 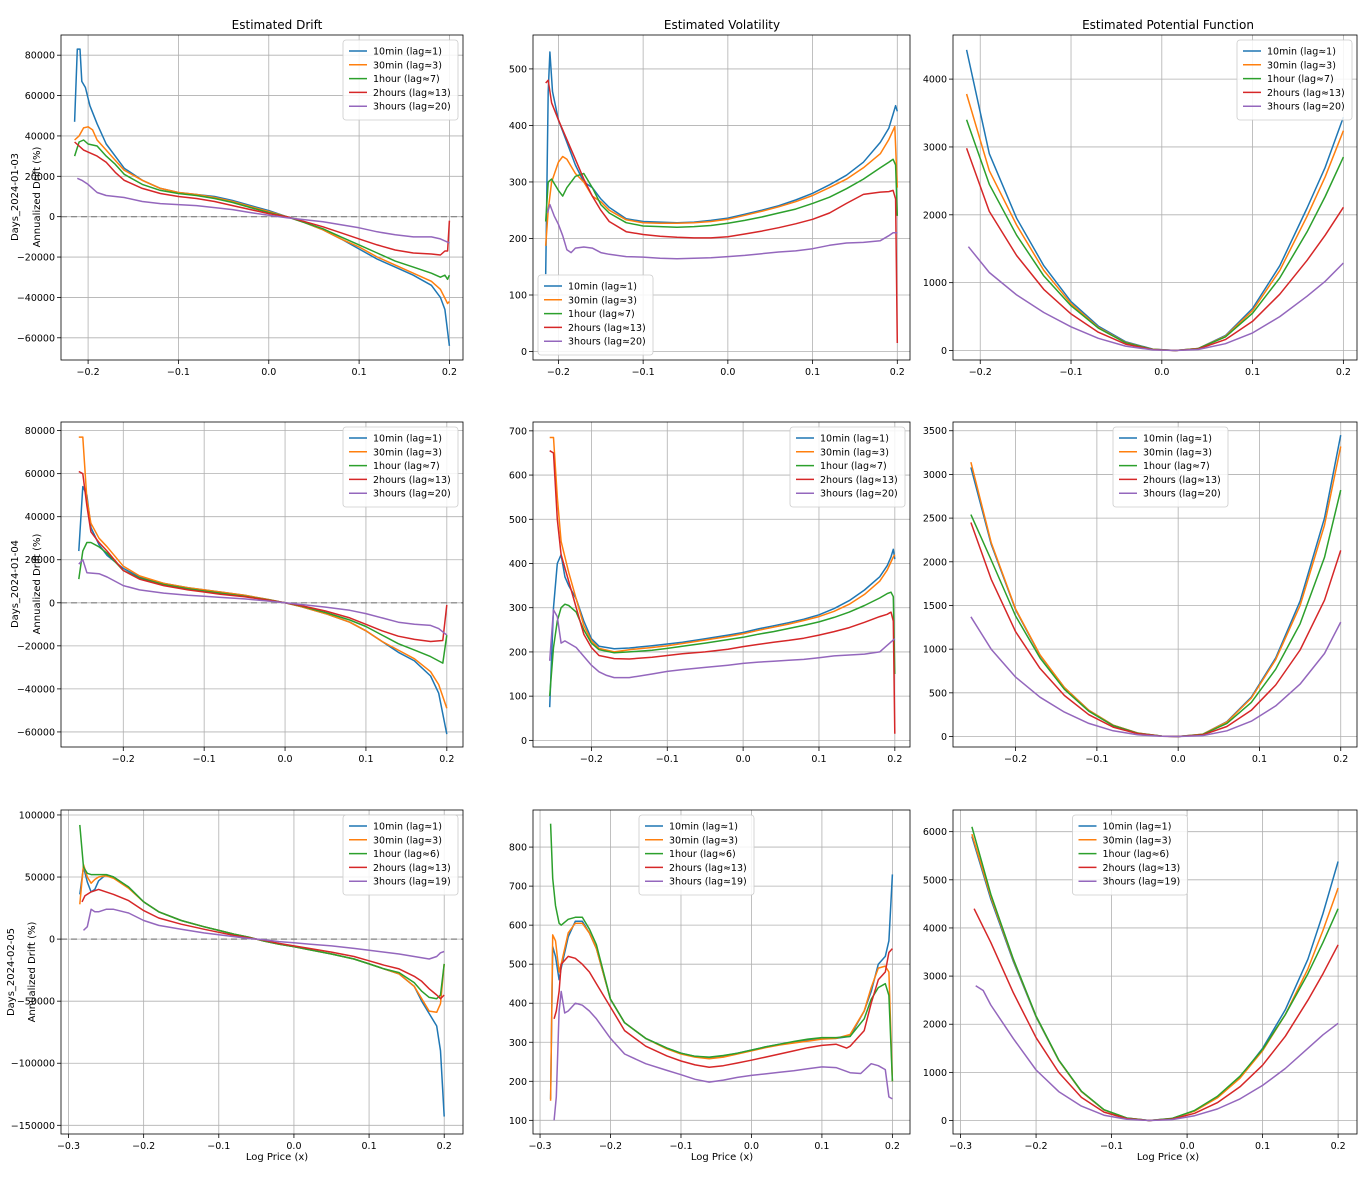 I want to click on row-label-1: Days_2024-01-03 Annualized Drift (%), so click(x=26, y=197).